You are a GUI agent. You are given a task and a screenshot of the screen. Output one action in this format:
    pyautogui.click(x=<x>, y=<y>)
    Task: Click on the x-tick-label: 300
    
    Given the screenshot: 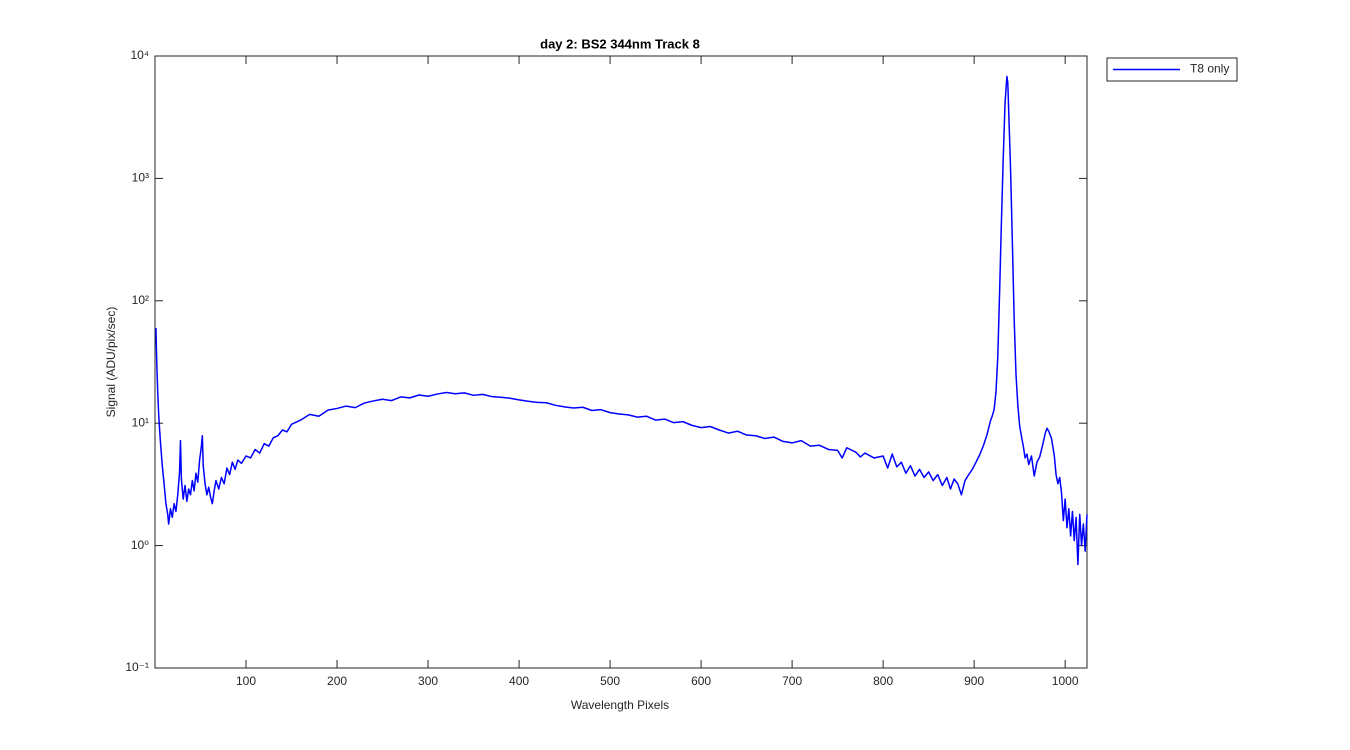 What is the action you would take?
    pyautogui.click(x=428, y=681)
    